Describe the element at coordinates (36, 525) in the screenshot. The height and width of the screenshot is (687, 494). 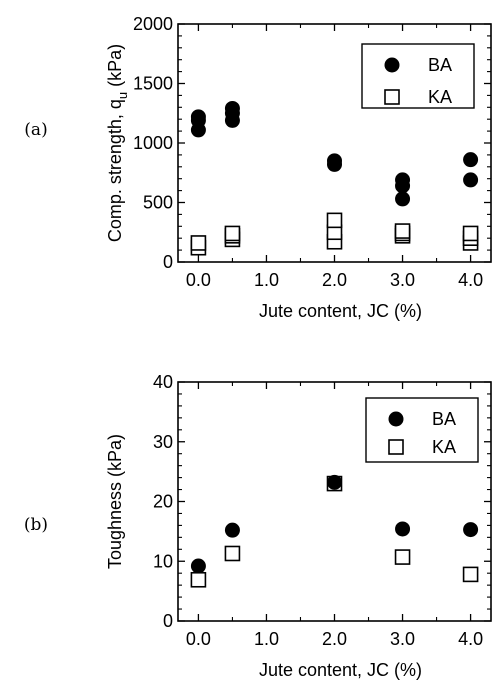
I see `panel-label: (b)` at that location.